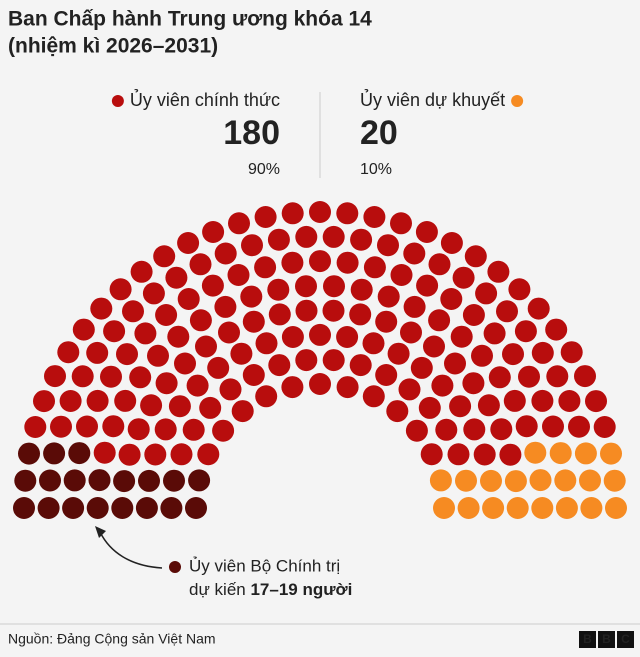 The image size is (640, 657). I want to click on annotation-text: Ủy viên Bộ Chính trị, so click(264, 565).